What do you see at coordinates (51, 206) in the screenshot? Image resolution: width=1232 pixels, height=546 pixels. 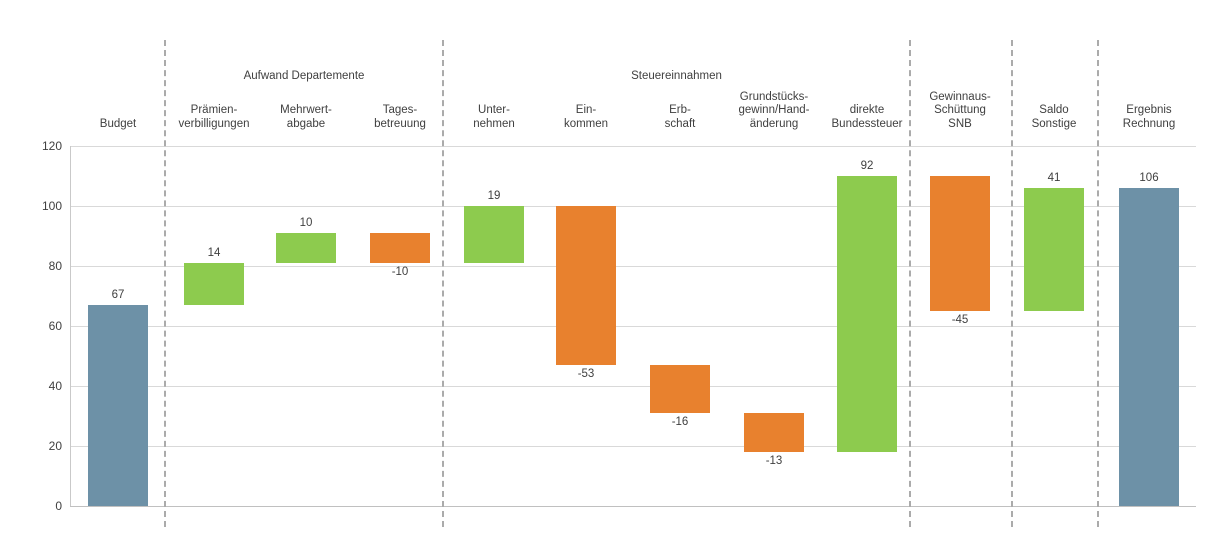 I see `y-axis-tick-label: 100` at bounding box center [51, 206].